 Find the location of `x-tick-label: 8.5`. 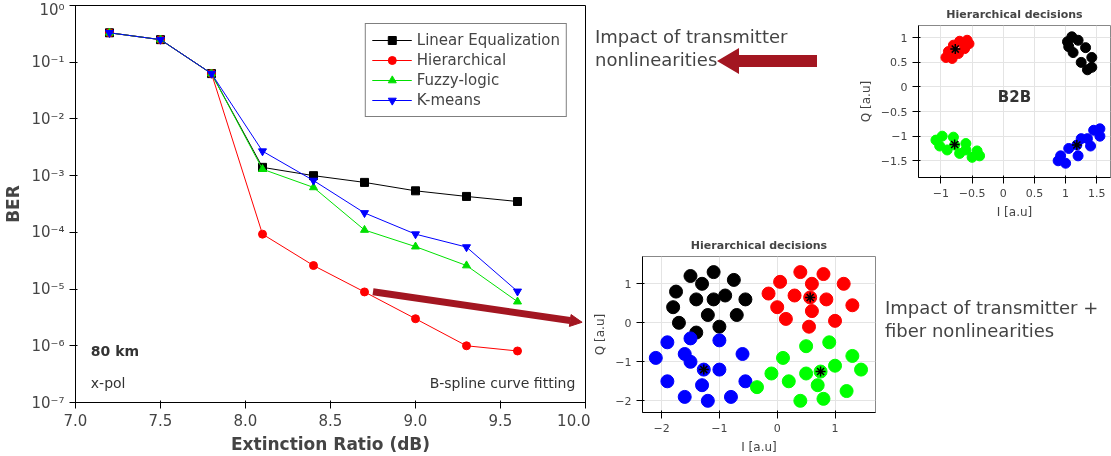

x-tick-label: 8.5 is located at coordinates (330, 420).